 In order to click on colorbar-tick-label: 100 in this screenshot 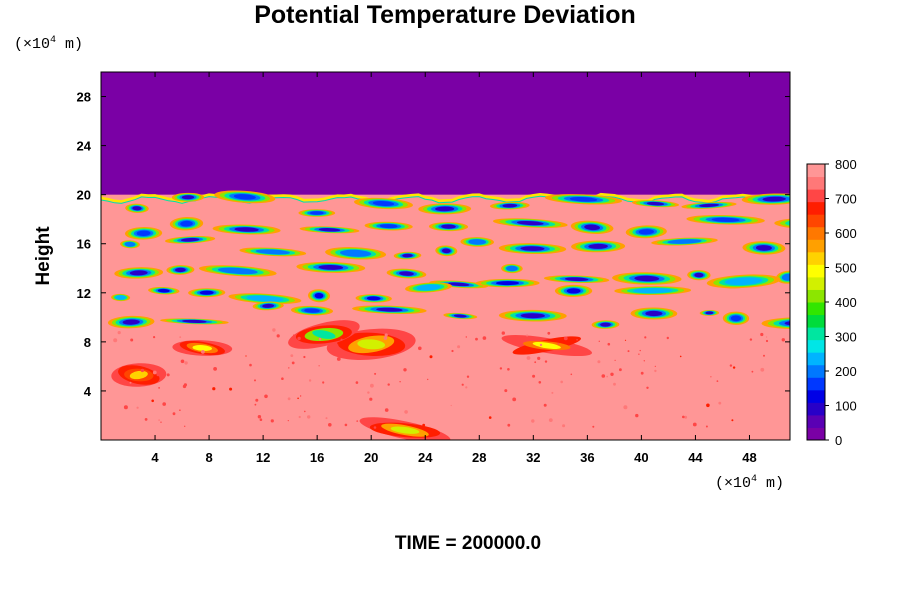, I will do `click(846, 406)`.